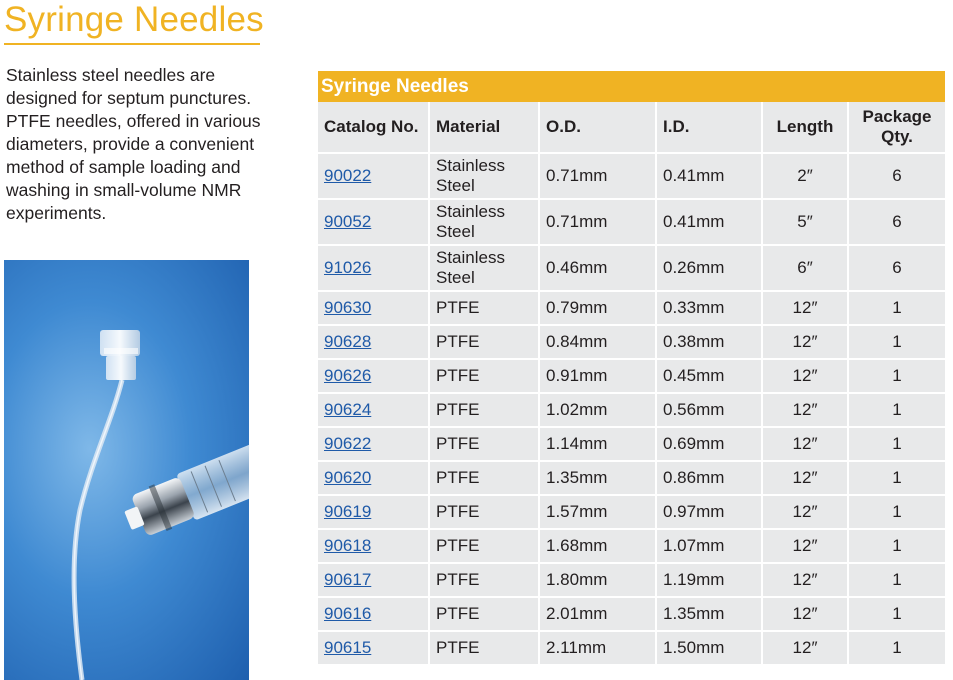 The height and width of the screenshot is (680, 953). I want to click on table-row: 90628 PTFE 0.84mm 0.38mm 12″ 1, so click(631, 343).